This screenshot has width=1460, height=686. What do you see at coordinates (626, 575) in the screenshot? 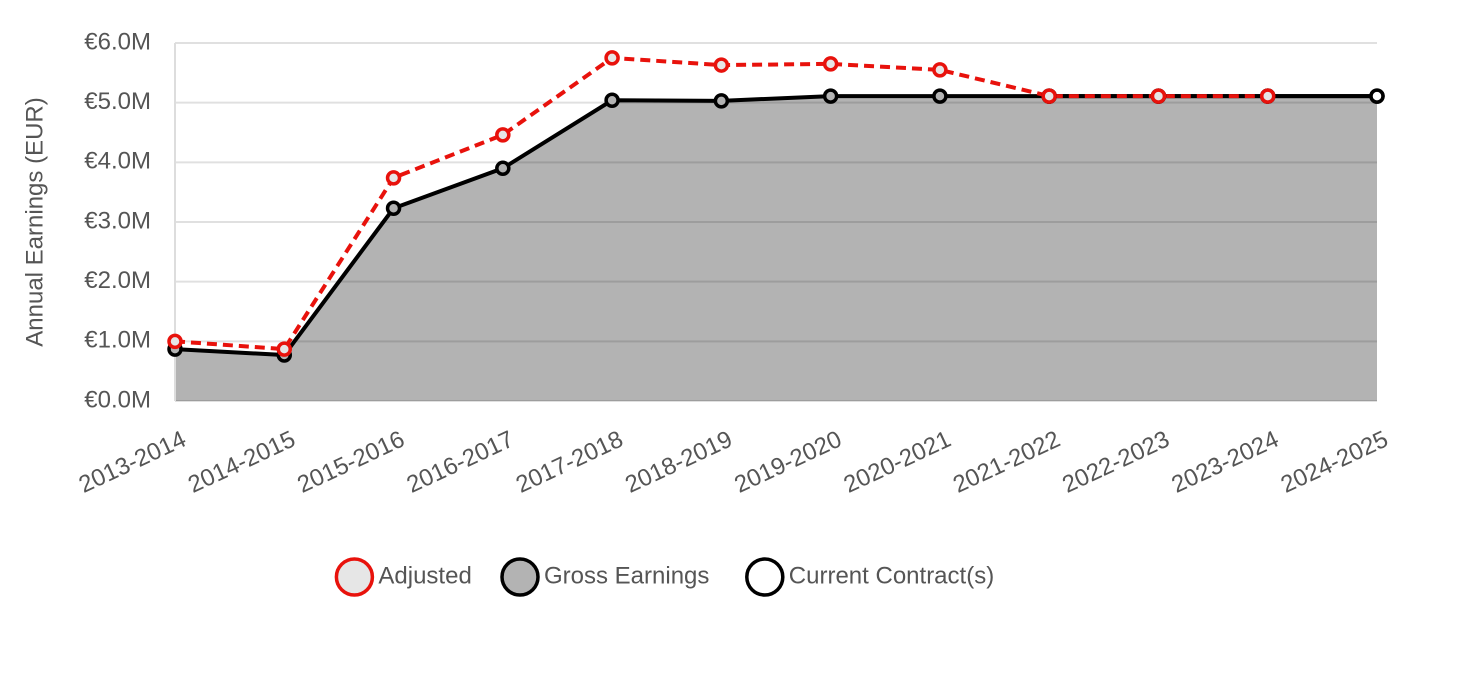
I see `legend-label: Gross Earnings` at bounding box center [626, 575].